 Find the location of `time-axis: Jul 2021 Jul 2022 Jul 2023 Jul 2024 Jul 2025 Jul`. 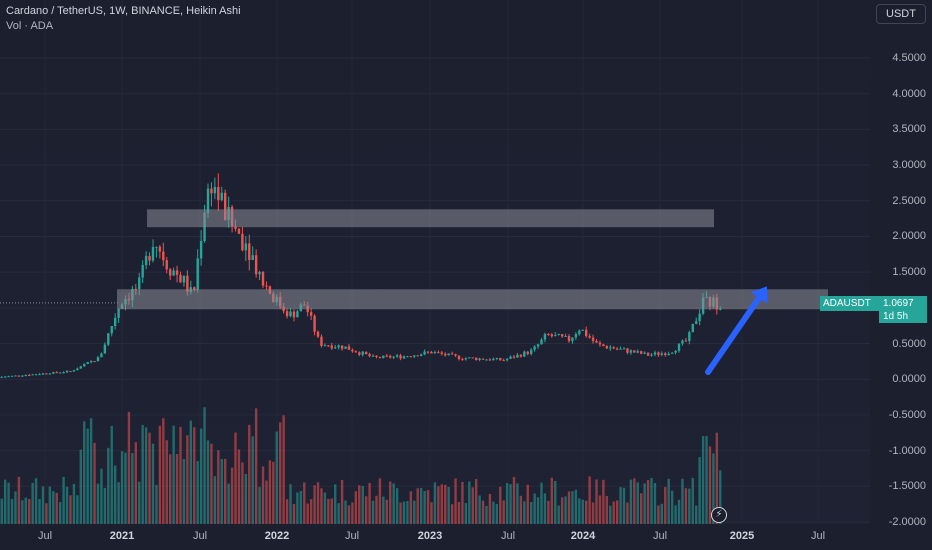

time-axis: Jul 2021 Jul 2022 Jul 2023 Jul 2024 Jul 2025 Jul is located at coordinates (435, 537).